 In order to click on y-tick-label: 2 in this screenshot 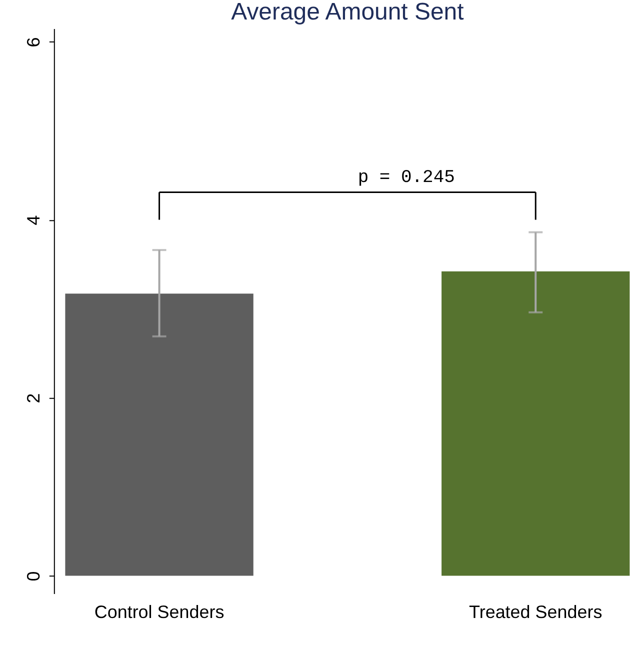, I will do `click(33, 398)`.